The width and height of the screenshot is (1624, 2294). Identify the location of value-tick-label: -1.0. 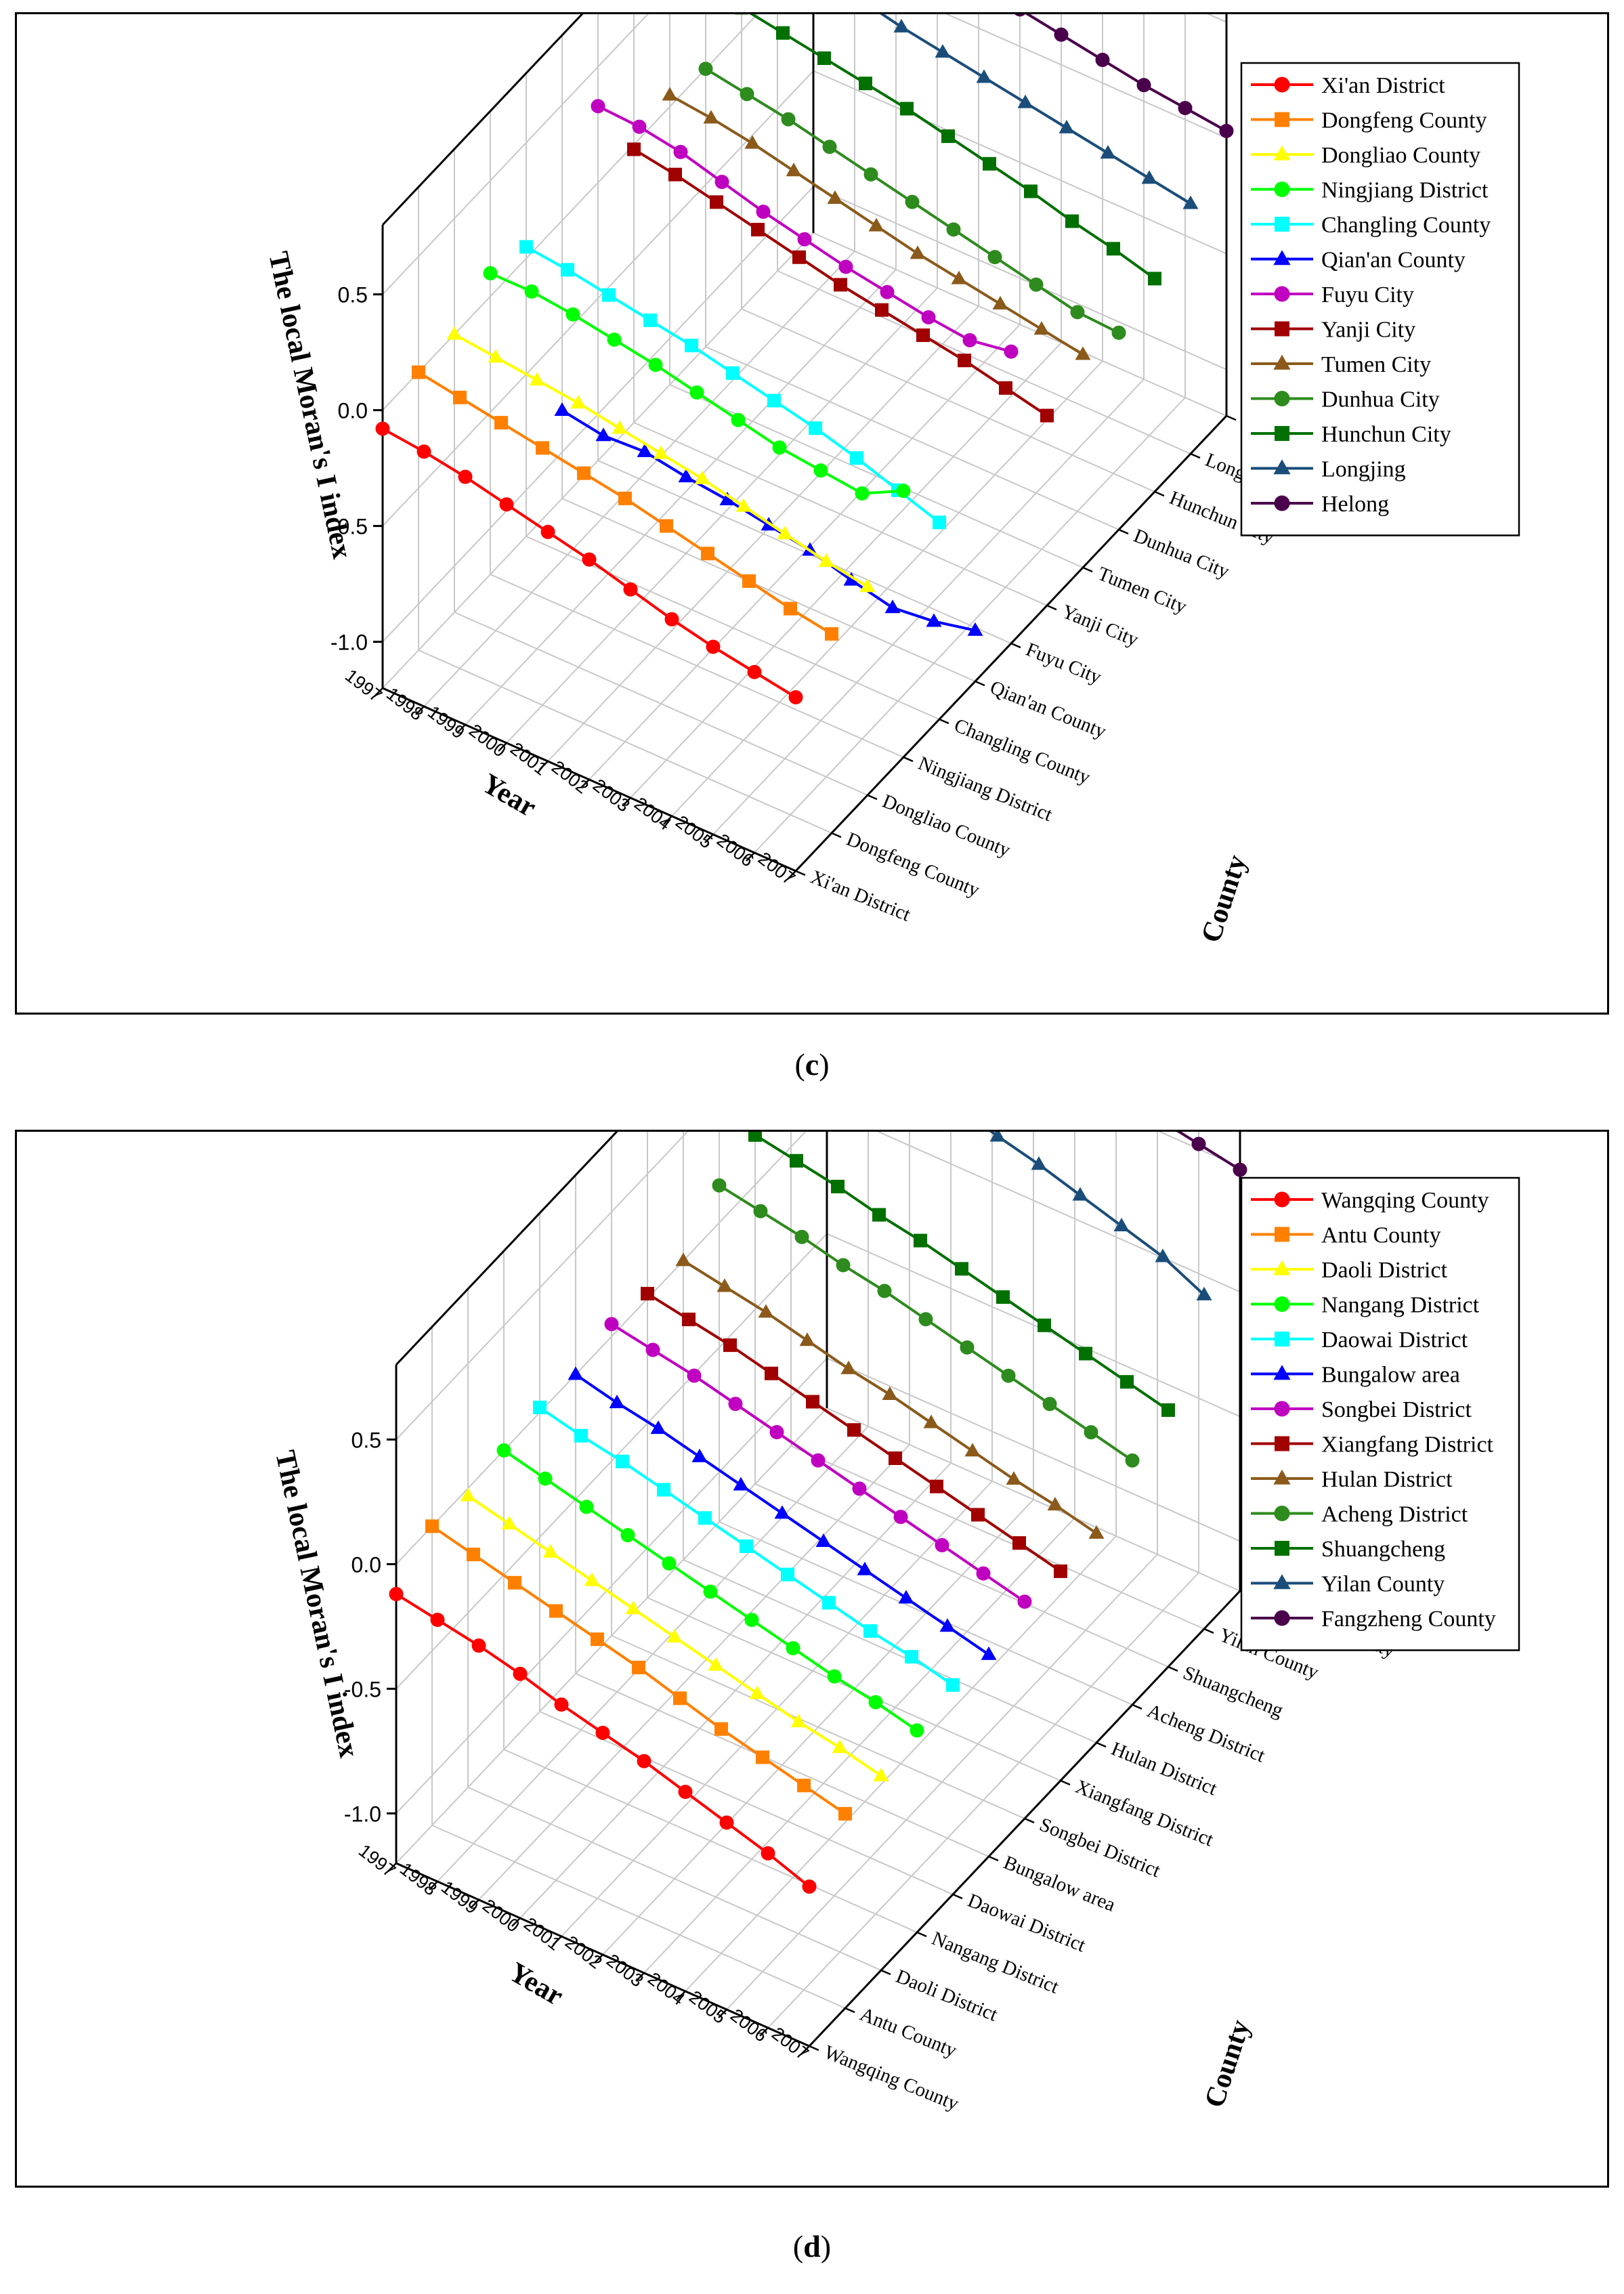
(362, 1814).